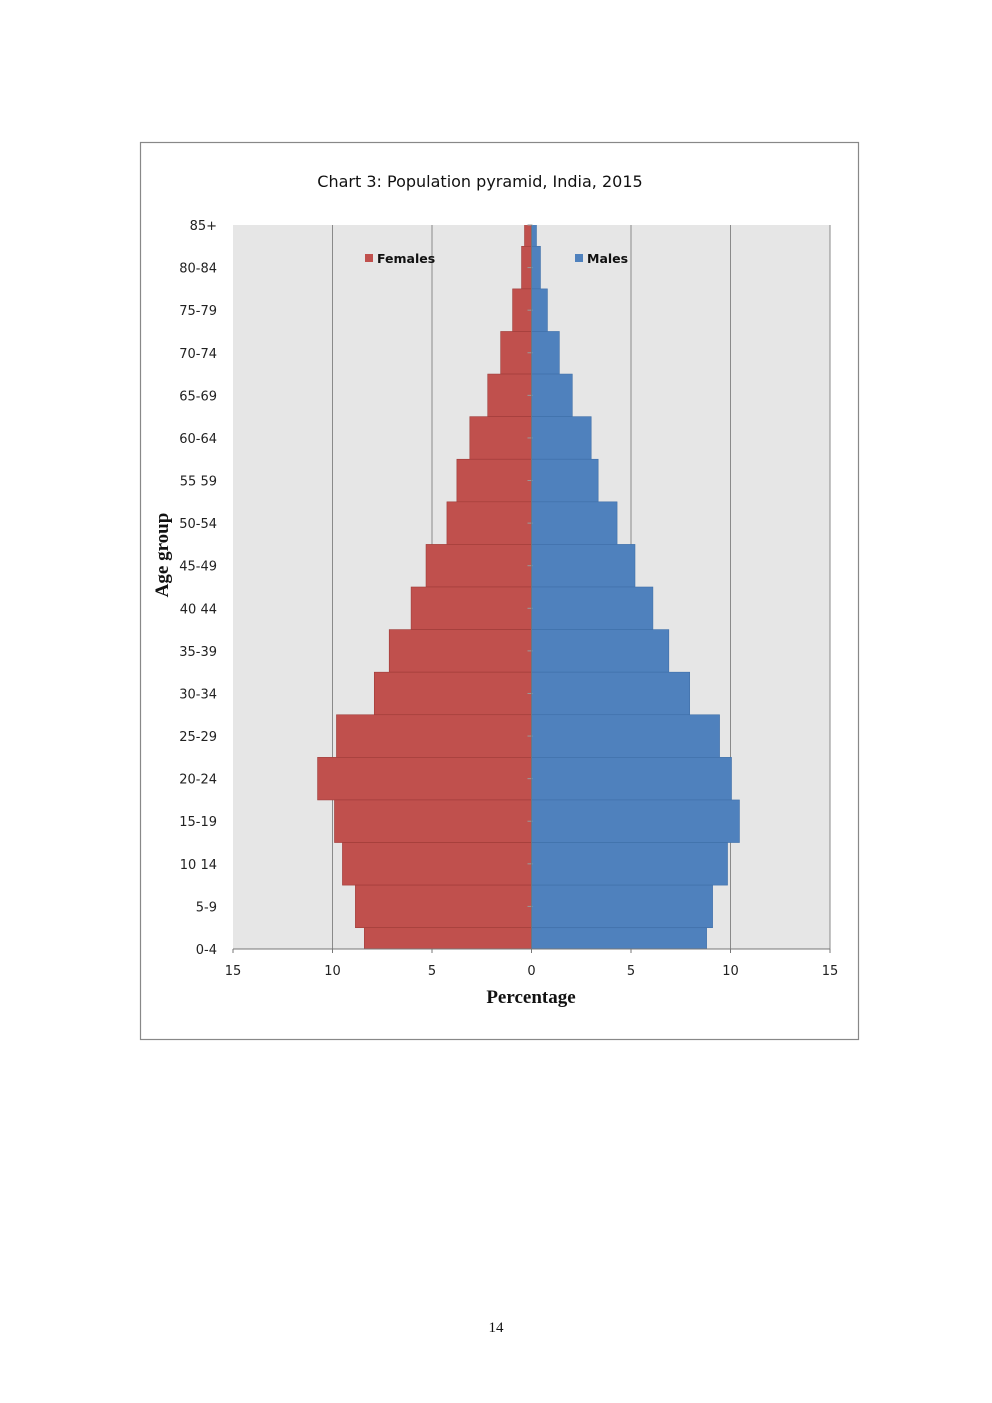  Describe the element at coordinates (198, 354) in the screenshot. I see `y-tick-label: 70-74` at that location.